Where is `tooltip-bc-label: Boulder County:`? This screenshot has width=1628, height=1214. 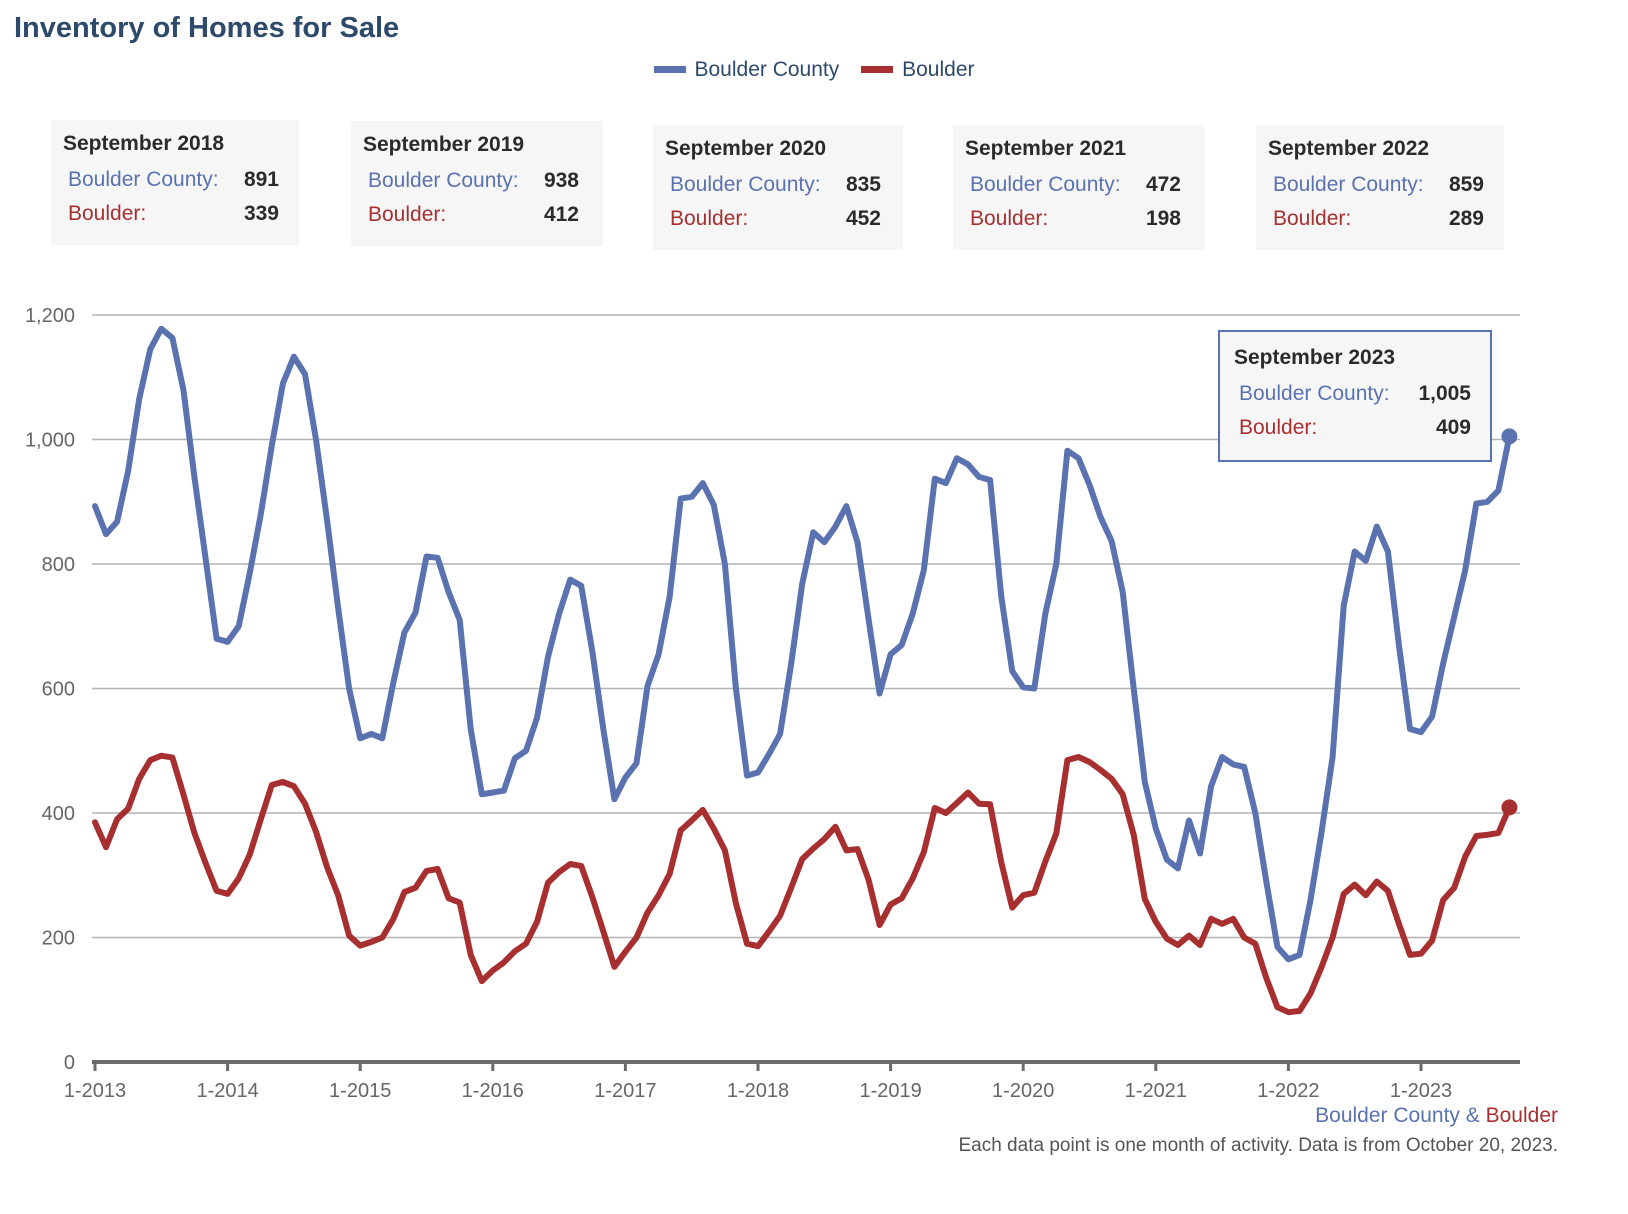
tooltip-bc-label: Boulder County: is located at coordinates (1314, 393).